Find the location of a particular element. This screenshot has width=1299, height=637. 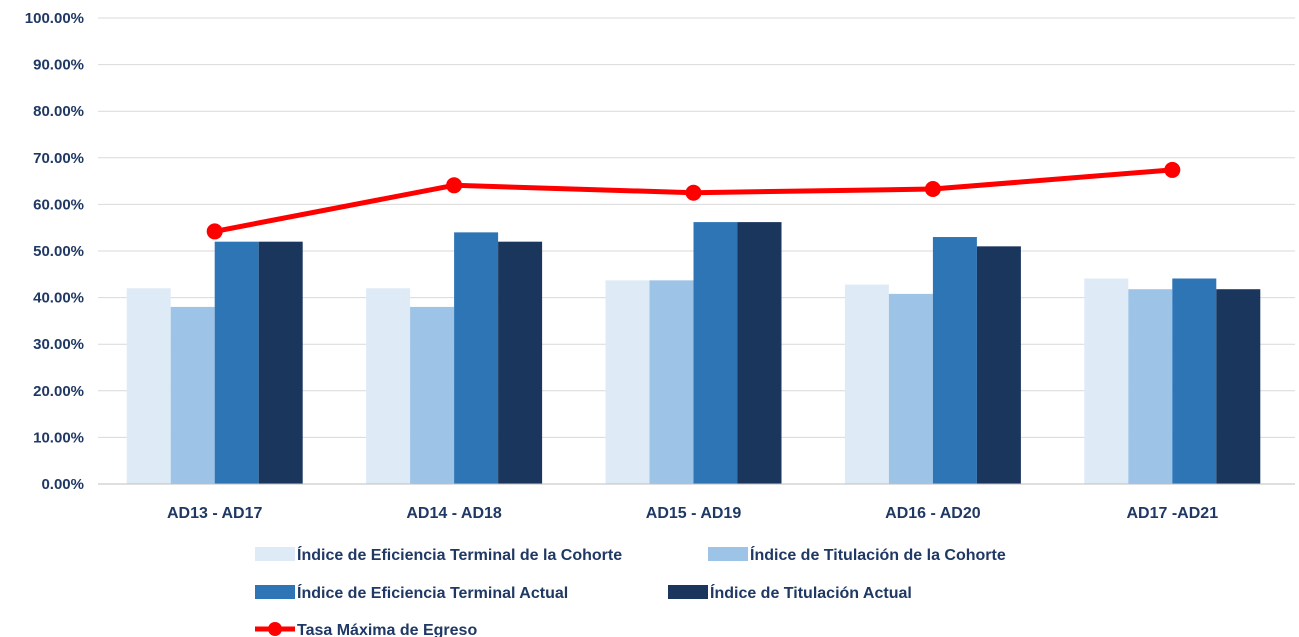

y-tick-label: 60.00% is located at coordinates (58, 204).